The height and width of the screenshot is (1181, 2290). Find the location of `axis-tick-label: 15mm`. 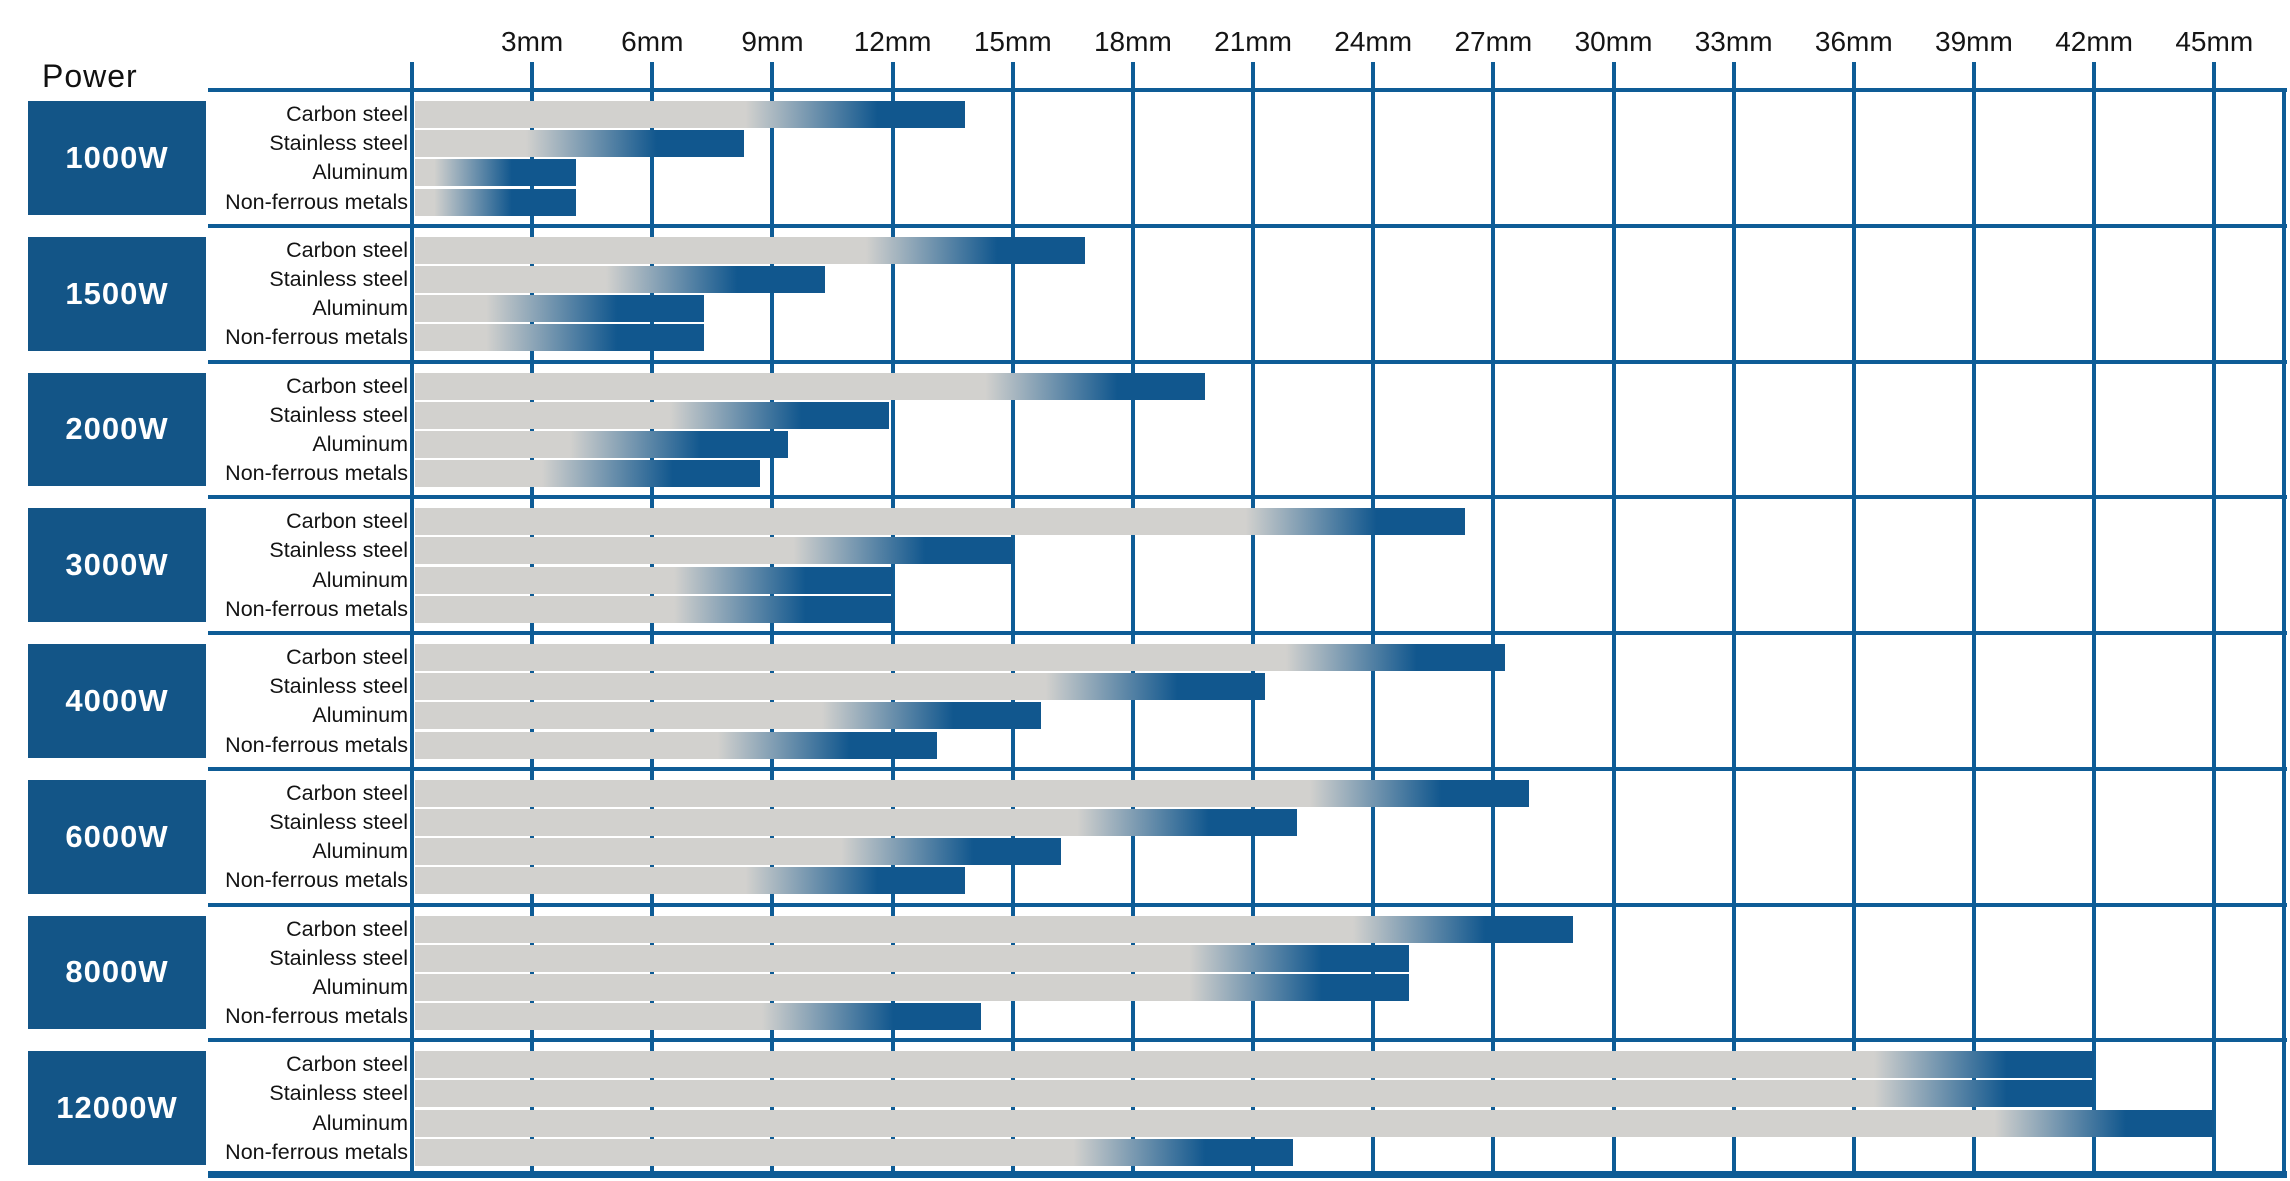

axis-tick-label: 15mm is located at coordinates (1012, 41).